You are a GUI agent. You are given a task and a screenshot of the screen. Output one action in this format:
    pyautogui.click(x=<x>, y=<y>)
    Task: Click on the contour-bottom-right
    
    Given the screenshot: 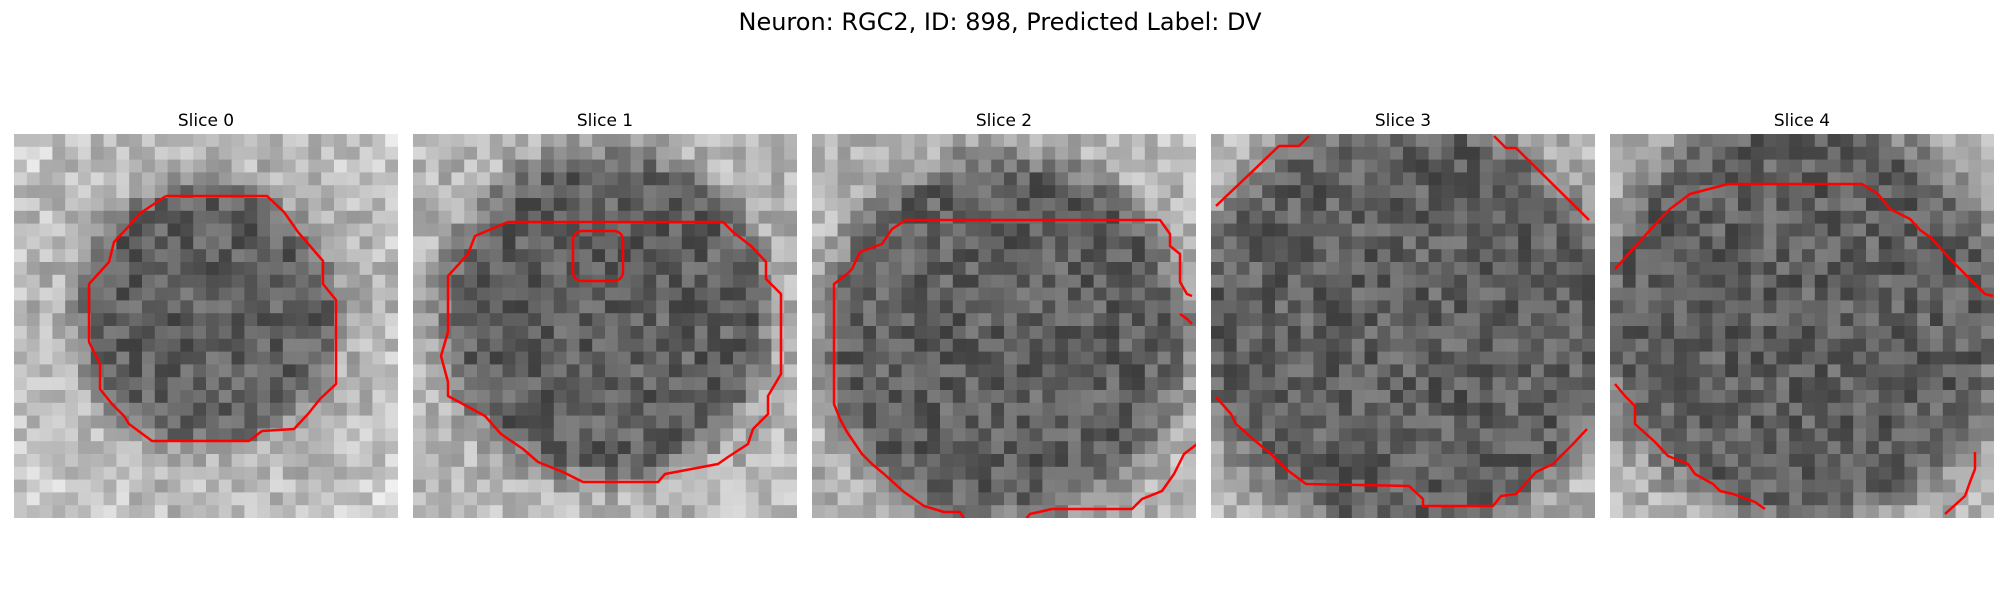 What is the action you would take?
    pyautogui.click(x=1960, y=483)
    